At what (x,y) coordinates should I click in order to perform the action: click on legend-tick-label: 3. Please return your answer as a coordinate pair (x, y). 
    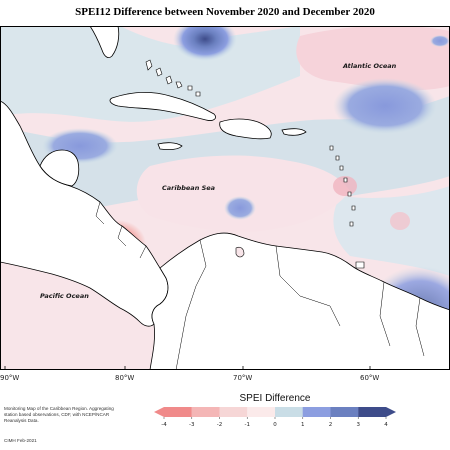
    Looking at the image, I should click on (359, 425).